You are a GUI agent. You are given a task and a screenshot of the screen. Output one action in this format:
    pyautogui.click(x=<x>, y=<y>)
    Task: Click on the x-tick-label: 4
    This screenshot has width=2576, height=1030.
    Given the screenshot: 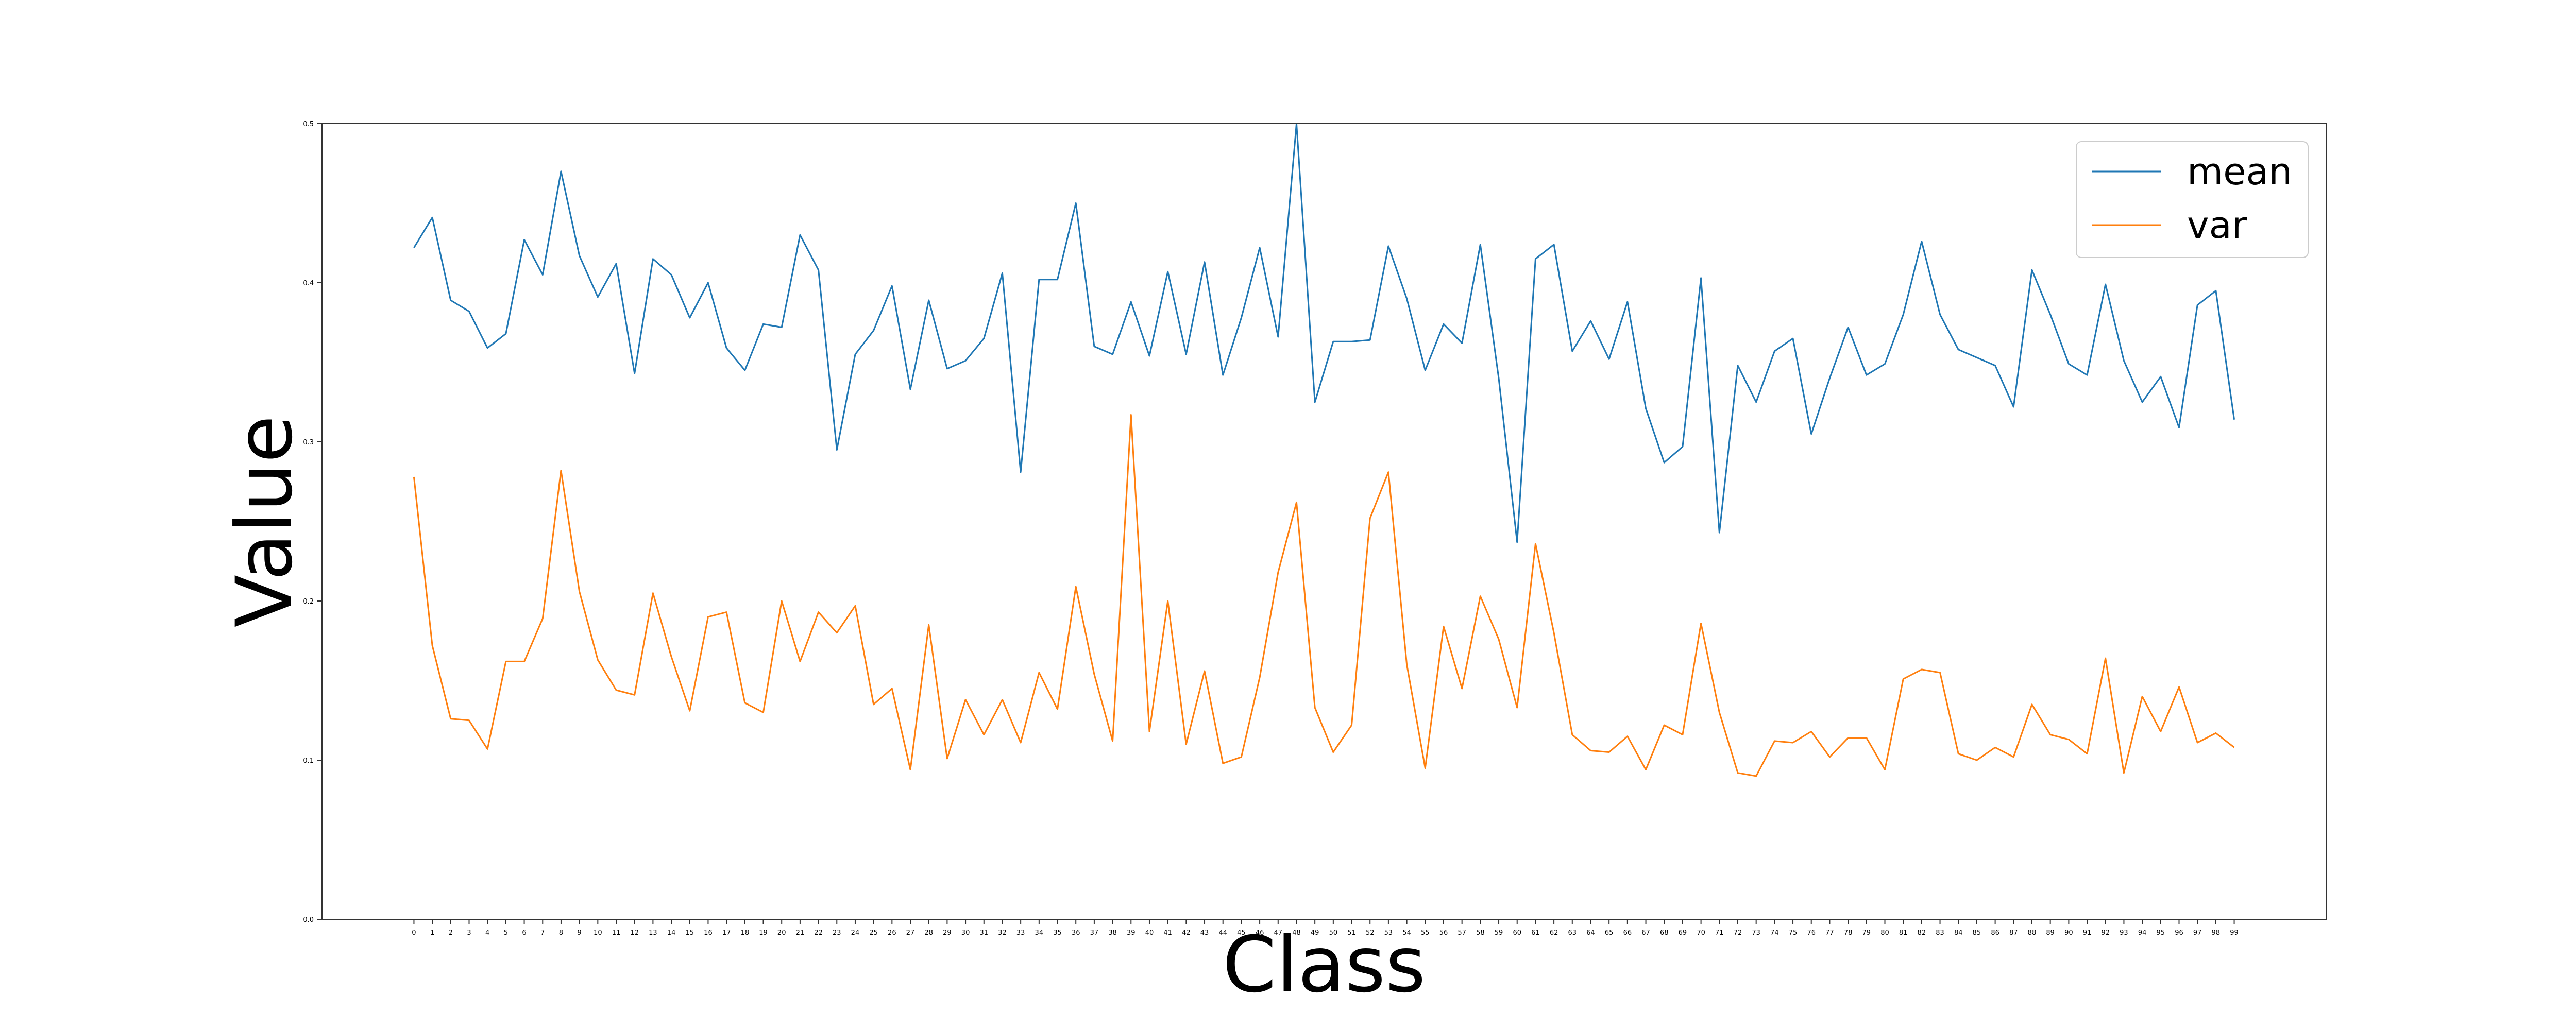 What is the action you would take?
    pyautogui.click(x=487, y=933)
    